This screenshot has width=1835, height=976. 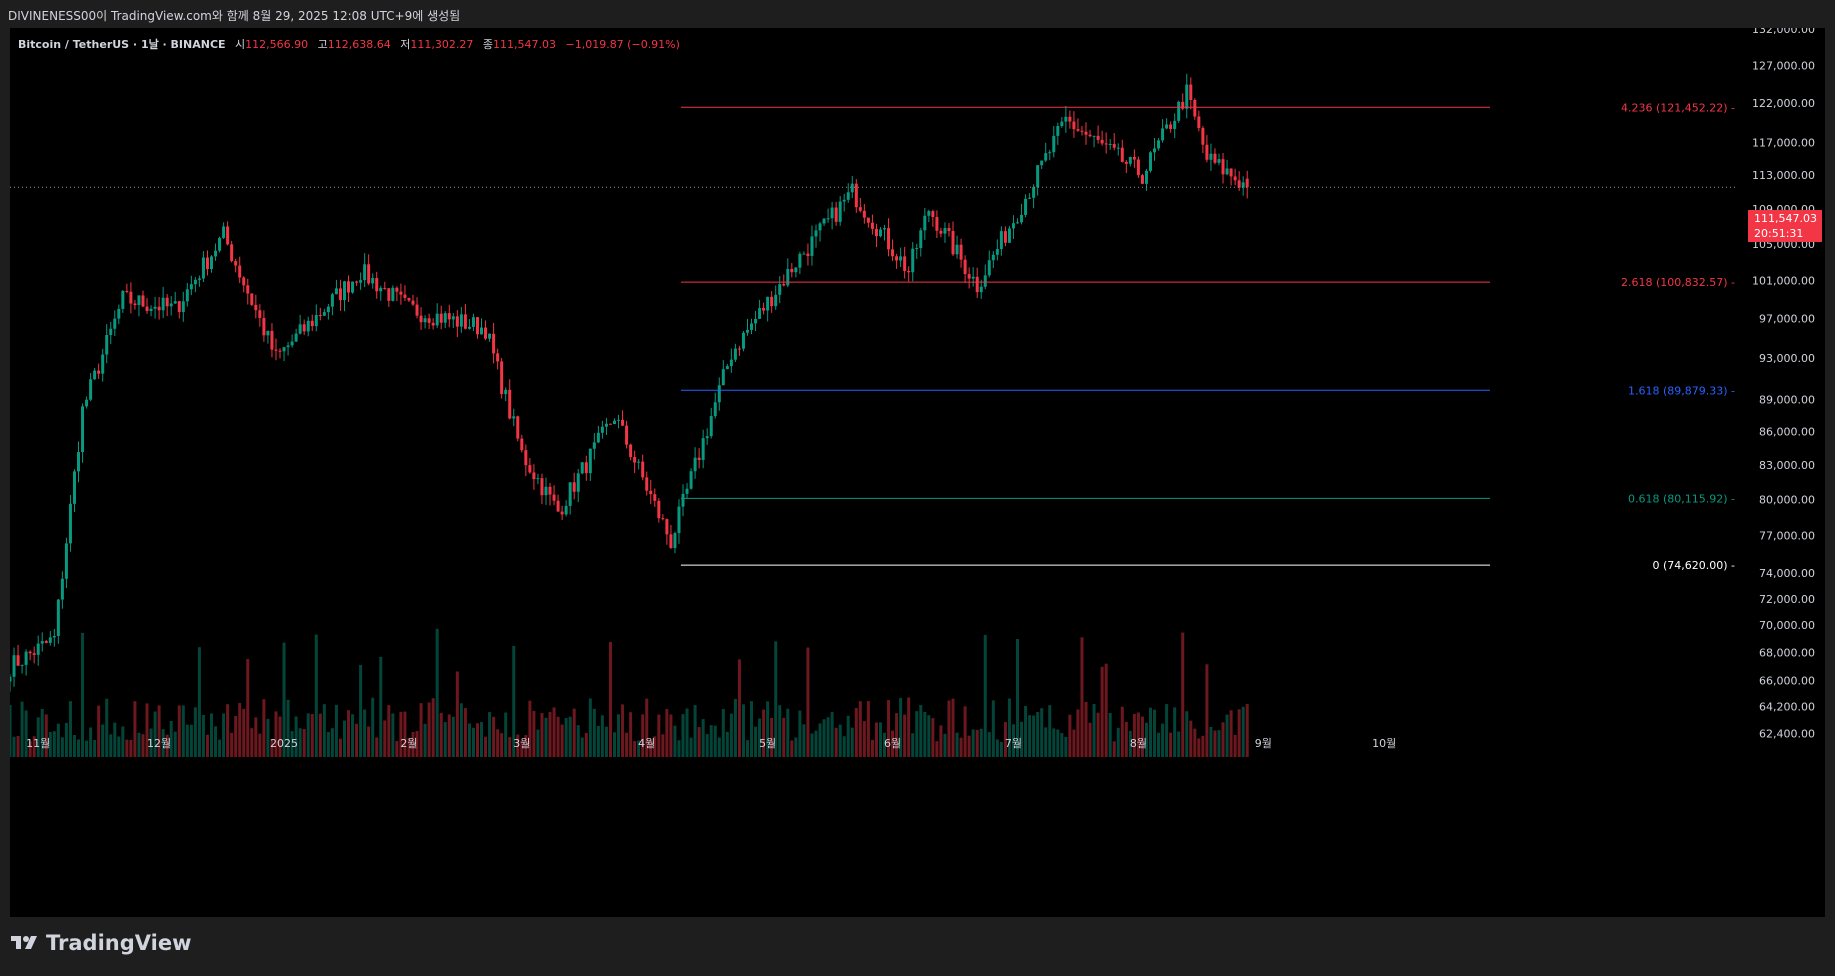 What do you see at coordinates (322, 44) in the screenshot?
I see `high-label: 고` at bounding box center [322, 44].